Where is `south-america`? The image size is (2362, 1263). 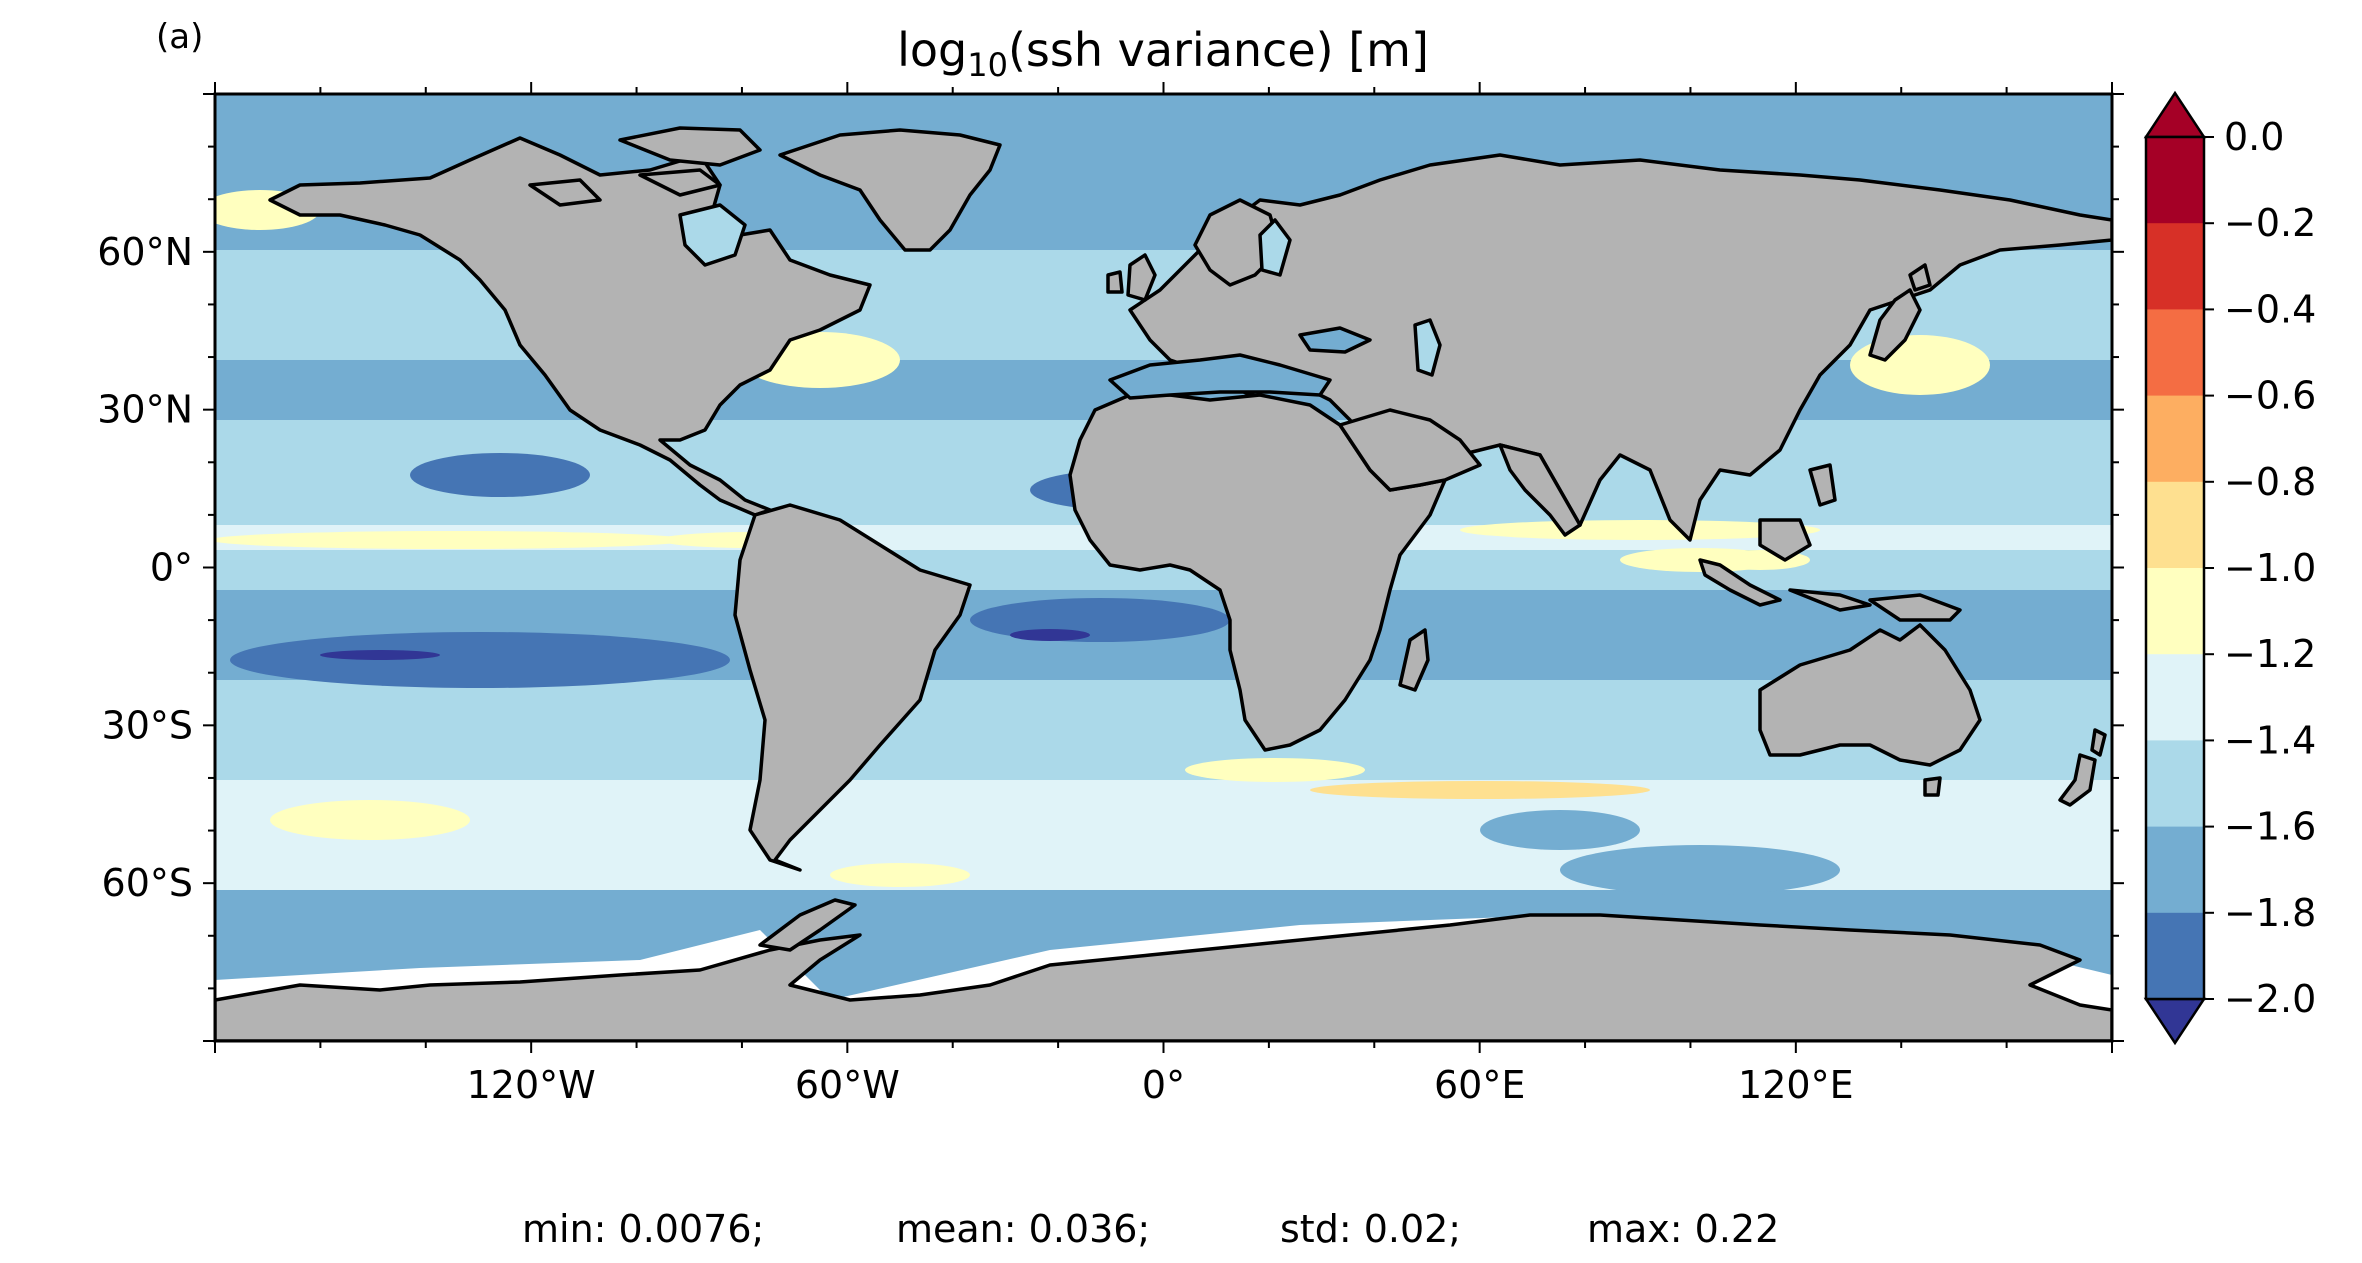
south-america is located at coordinates (852, 687).